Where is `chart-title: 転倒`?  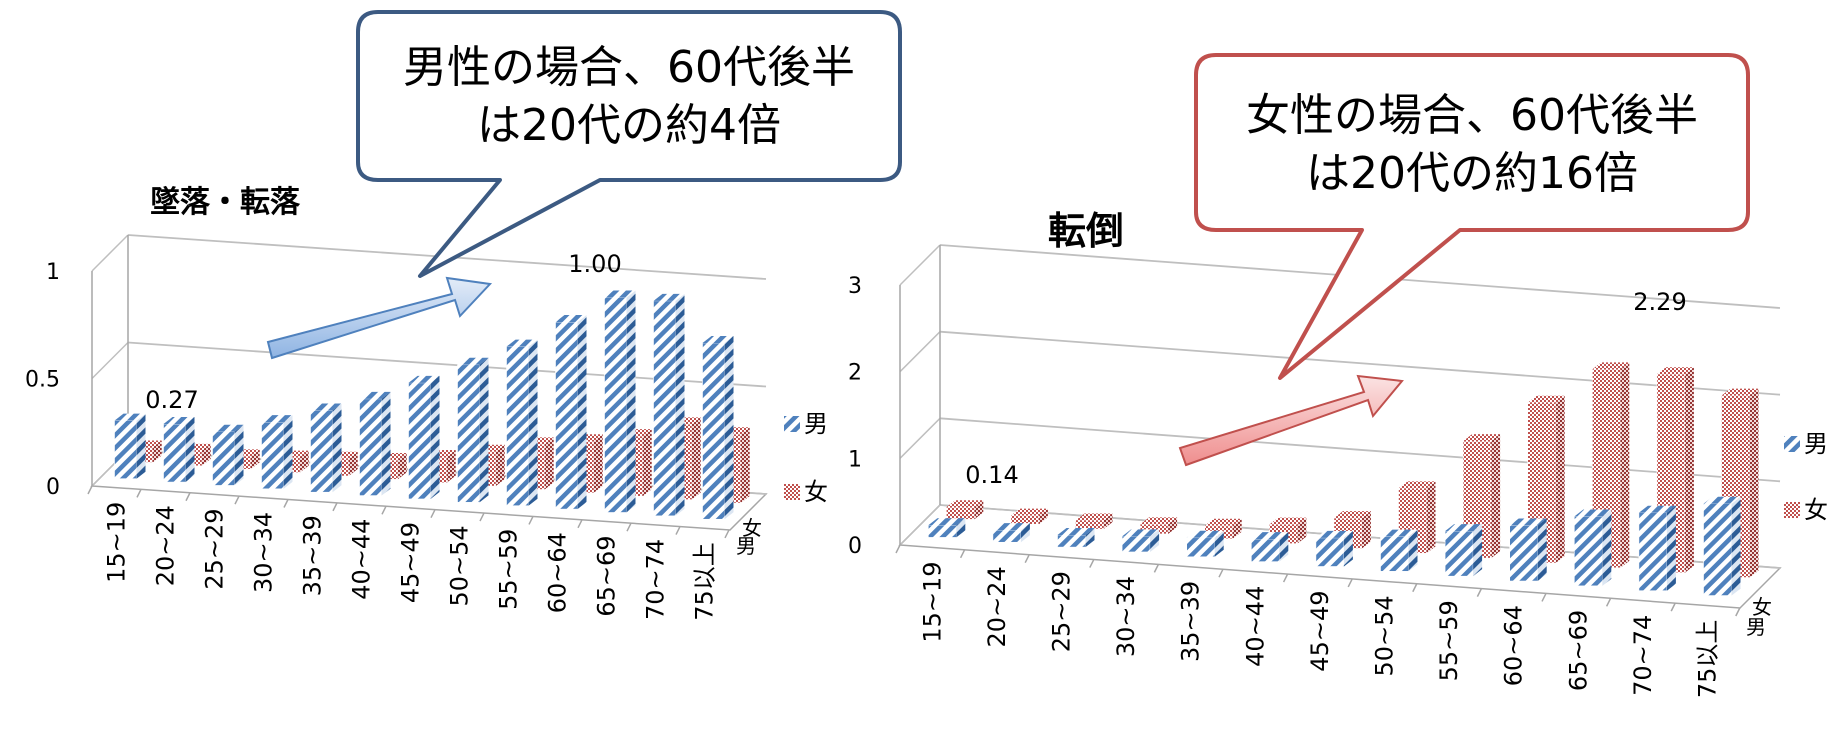
chart-title: 転倒 is located at coordinates (1086, 231).